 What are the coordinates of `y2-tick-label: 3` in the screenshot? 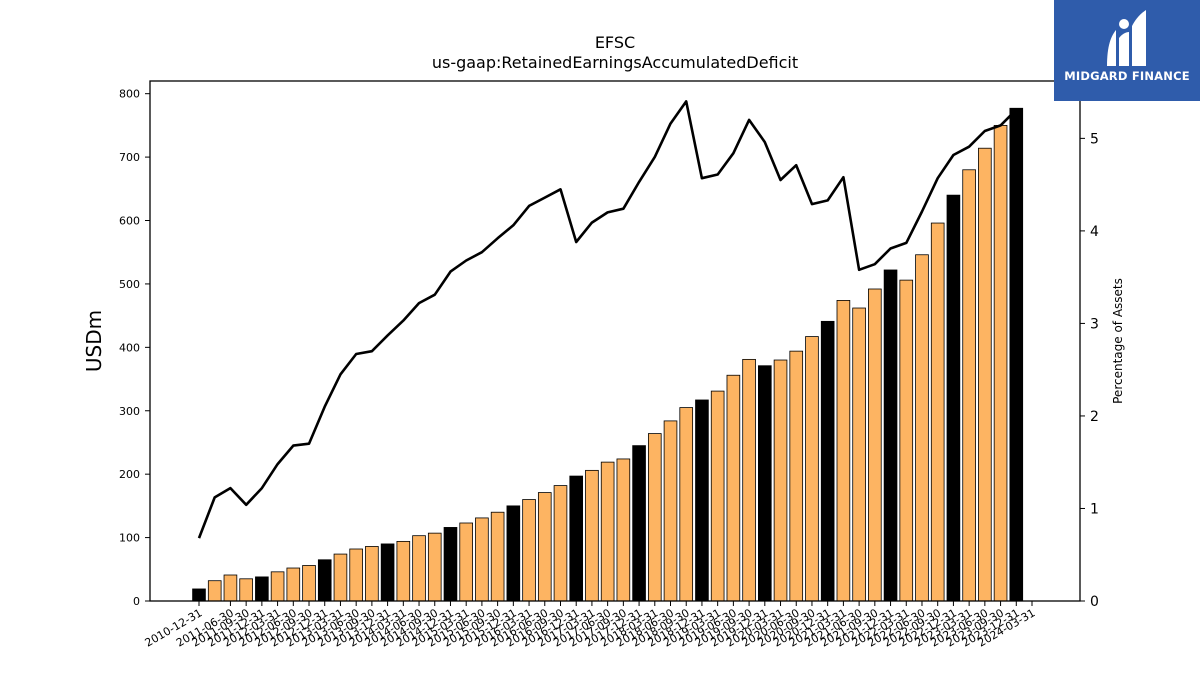 It's located at (1094, 324).